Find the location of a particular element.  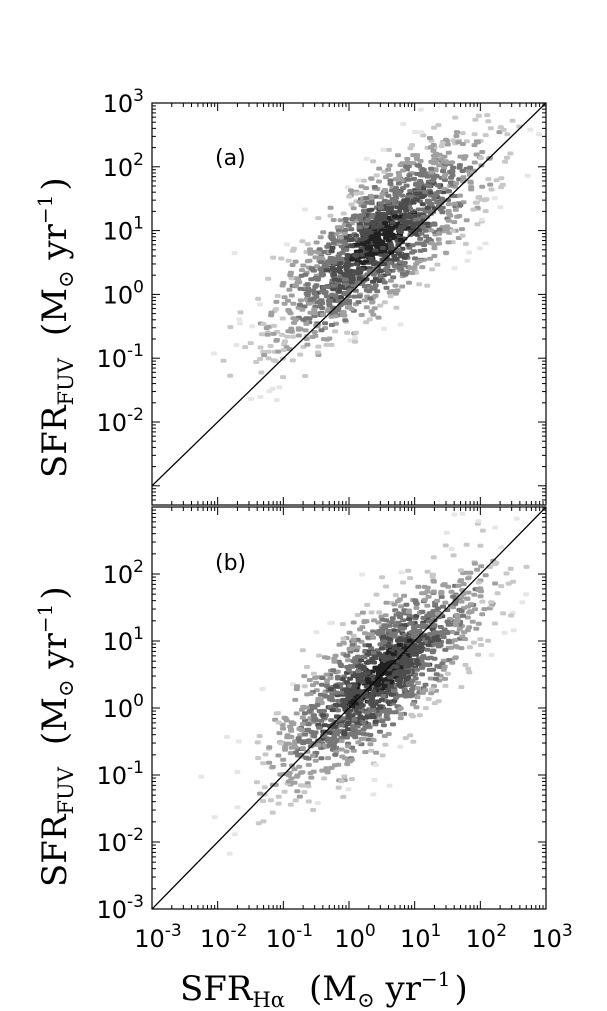

x-tick-label: 10⁻¹ is located at coordinates (290, 937).